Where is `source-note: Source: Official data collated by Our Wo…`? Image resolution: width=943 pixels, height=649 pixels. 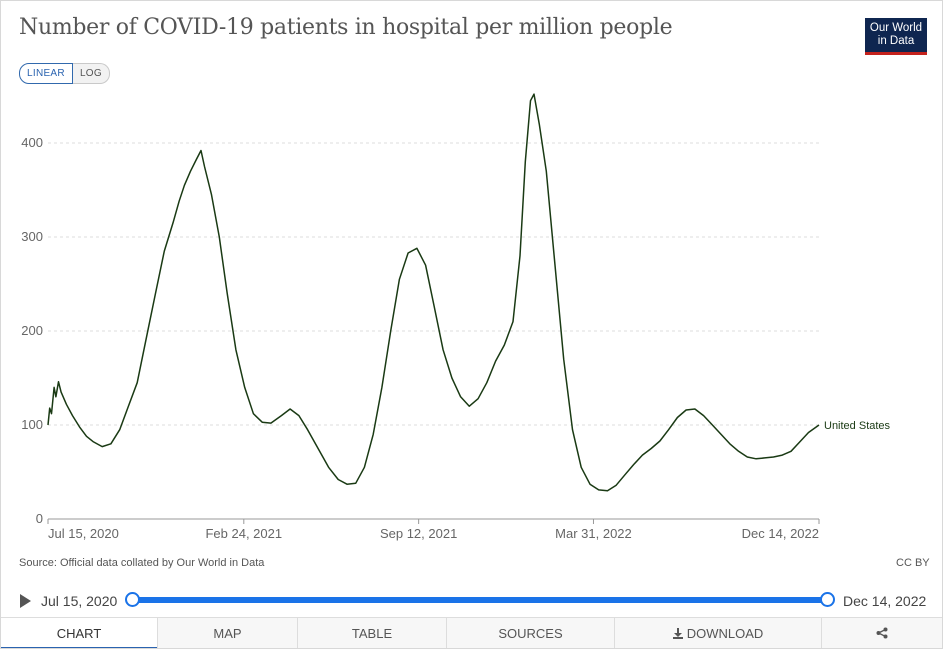
source-note: Source: Official data collated by Our Wo… is located at coordinates (142, 563).